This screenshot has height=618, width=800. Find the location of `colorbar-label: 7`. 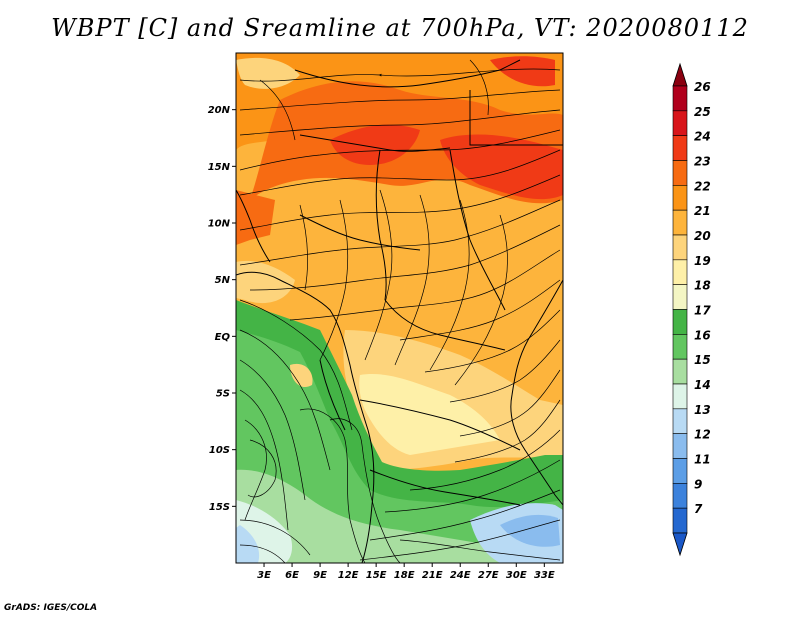

colorbar-label: 7 is located at coordinates (698, 509).